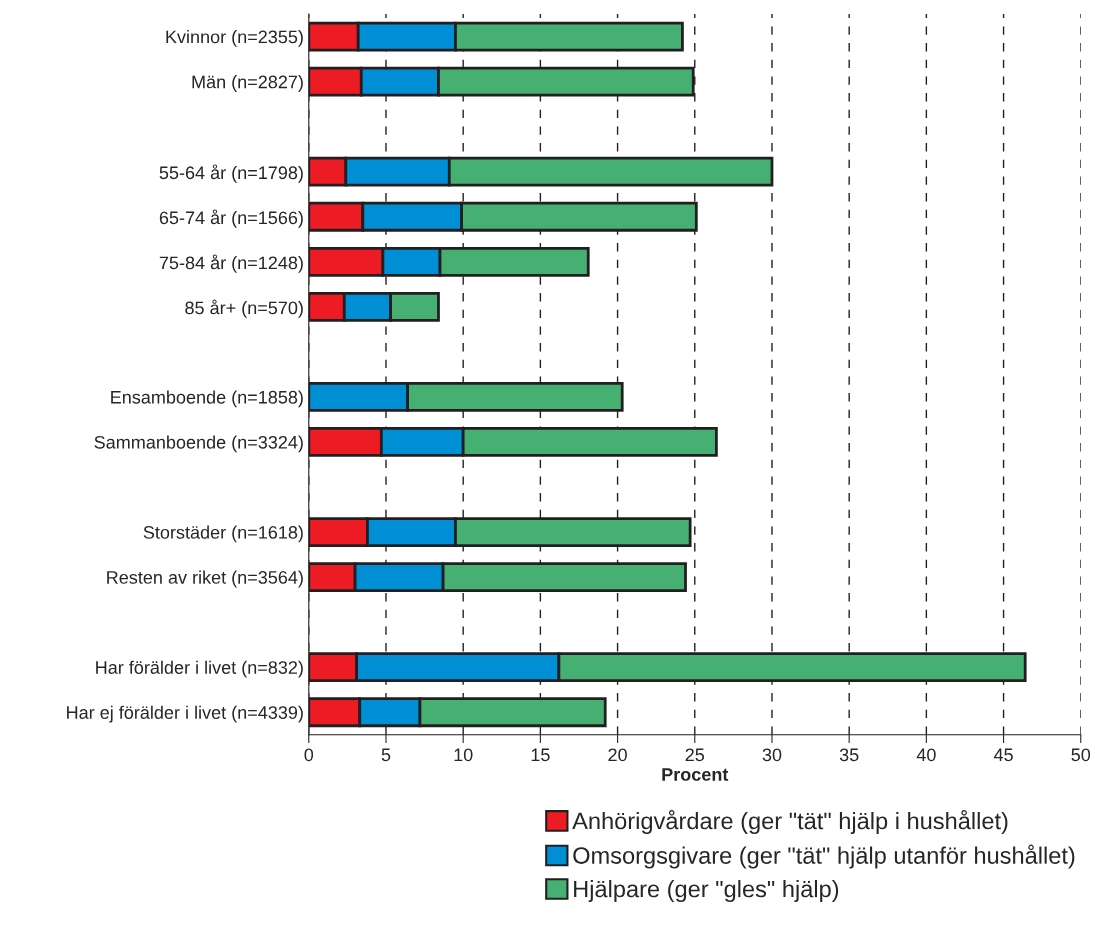  I want to click on y-tick-label: 85 år+ (n=570), so click(244, 308).